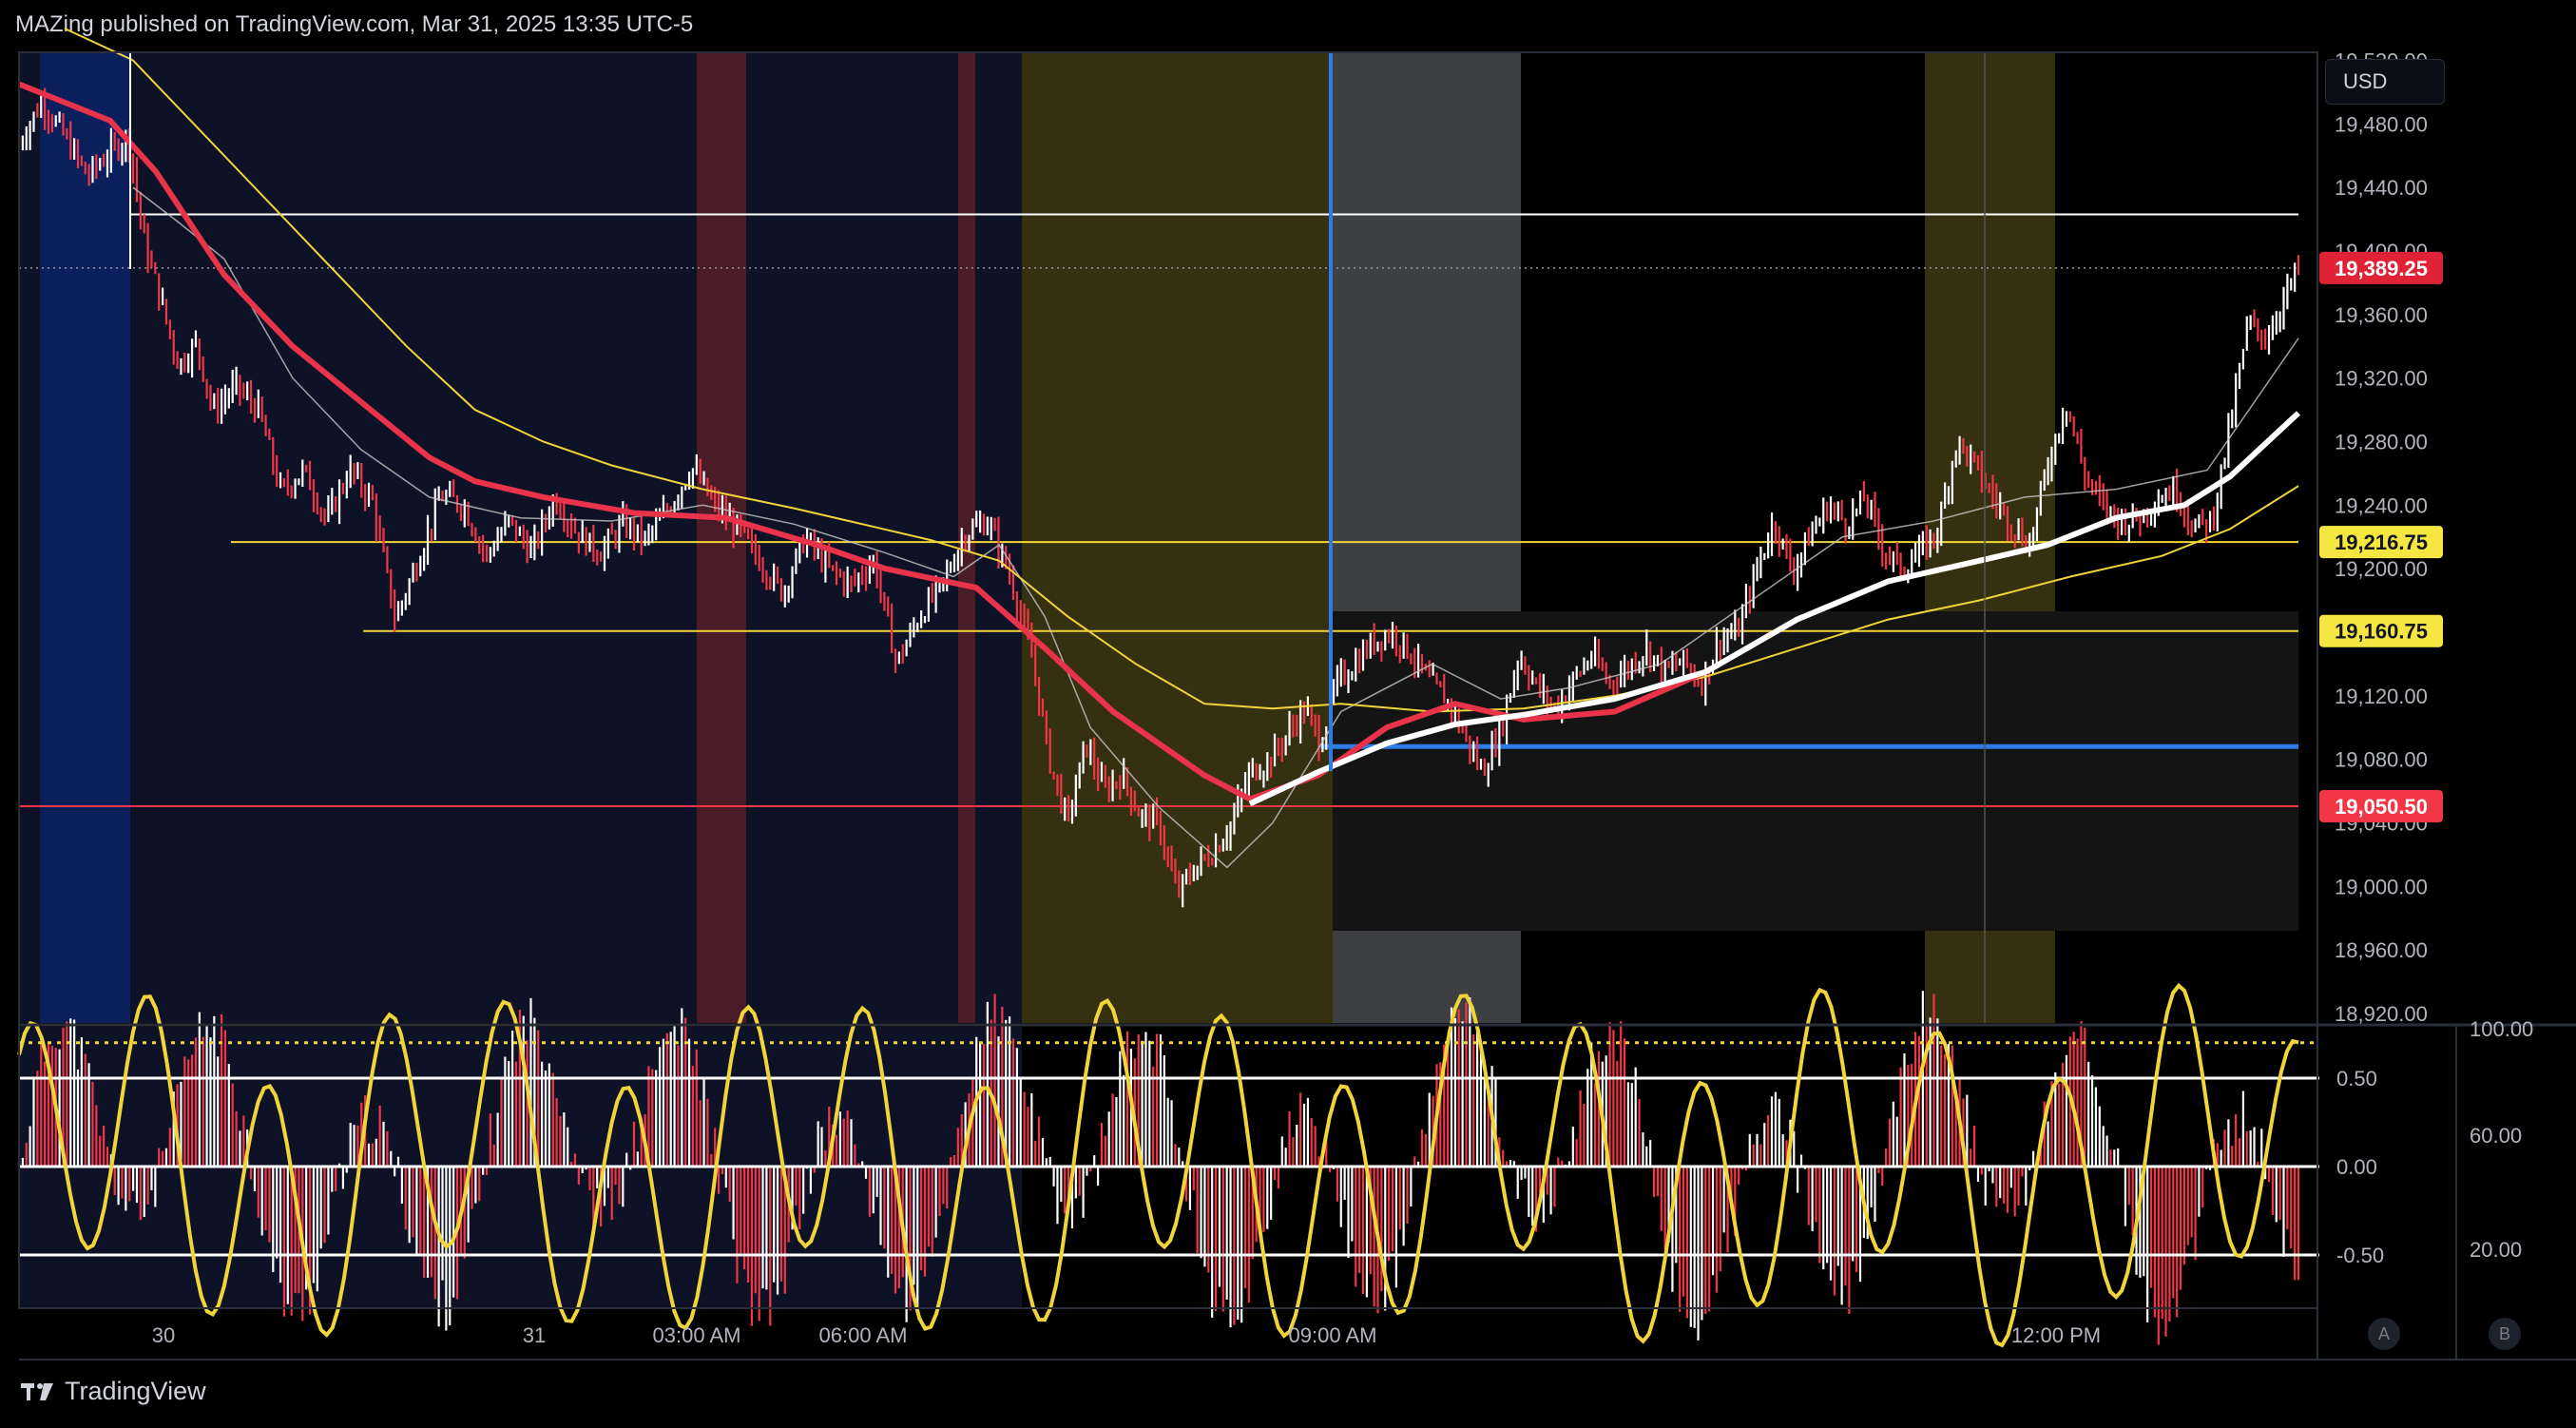 The image size is (2576, 1428). What do you see at coordinates (2496, 1136) in the screenshot?
I see `osc-right-tick-1: 60.00` at bounding box center [2496, 1136].